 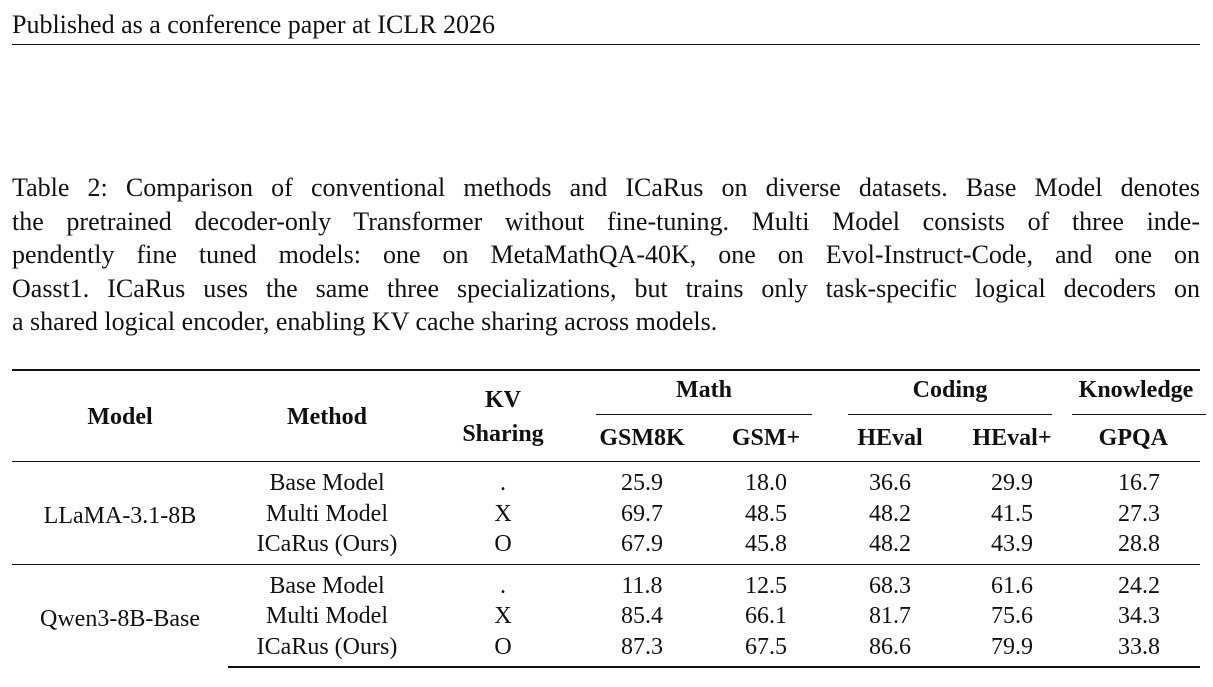 What do you see at coordinates (1133, 437) in the screenshot?
I see `col-header-gpqa: GPQA` at bounding box center [1133, 437].